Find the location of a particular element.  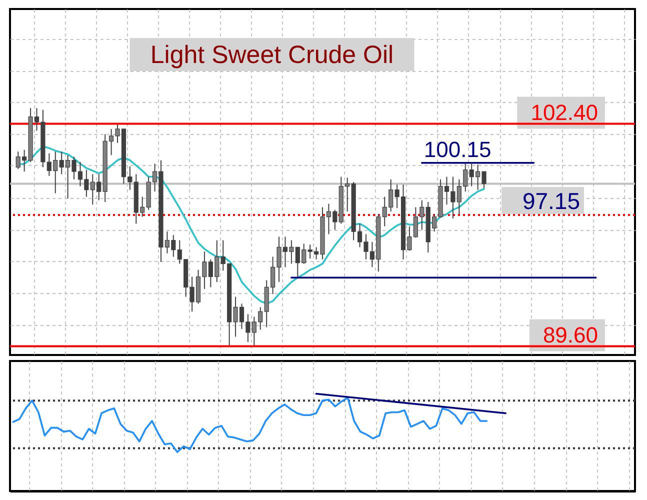

ref-line-label: 102.40 is located at coordinates (564, 112).